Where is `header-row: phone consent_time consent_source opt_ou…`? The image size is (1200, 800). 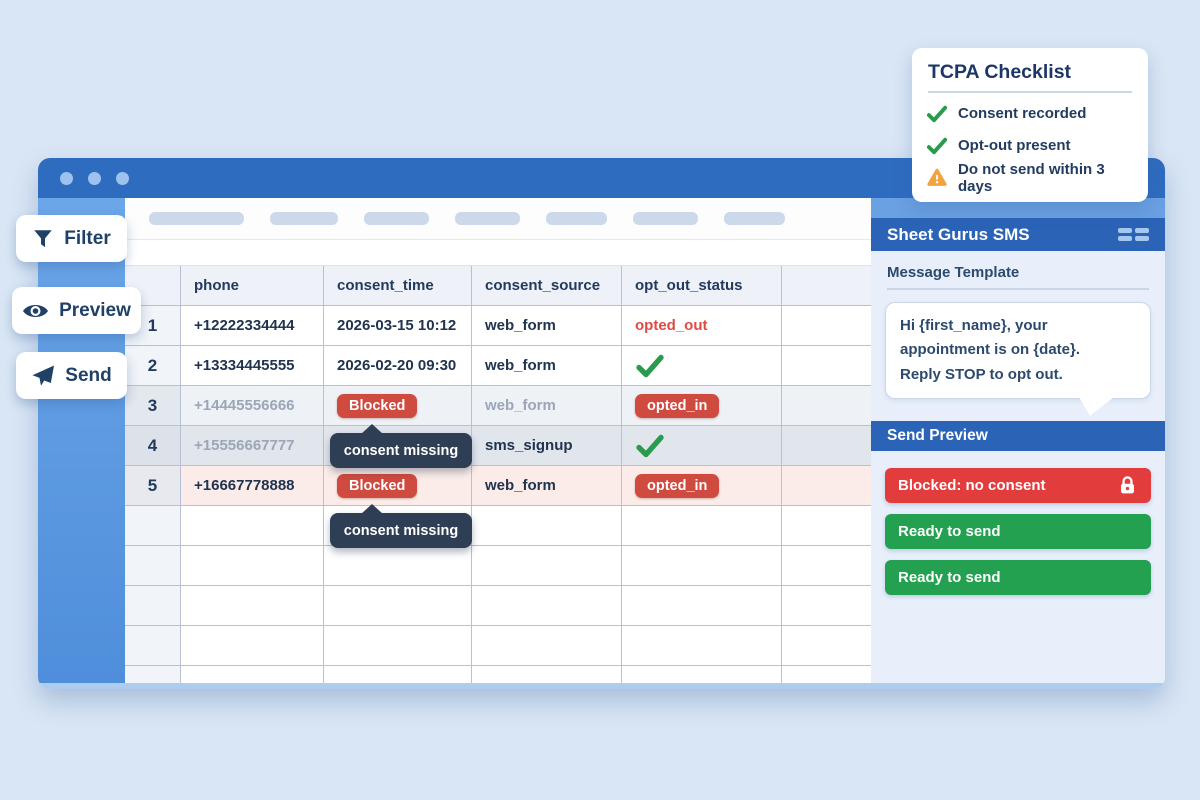
header-row: phone consent_time consent_source opt_ou… is located at coordinates (498, 286).